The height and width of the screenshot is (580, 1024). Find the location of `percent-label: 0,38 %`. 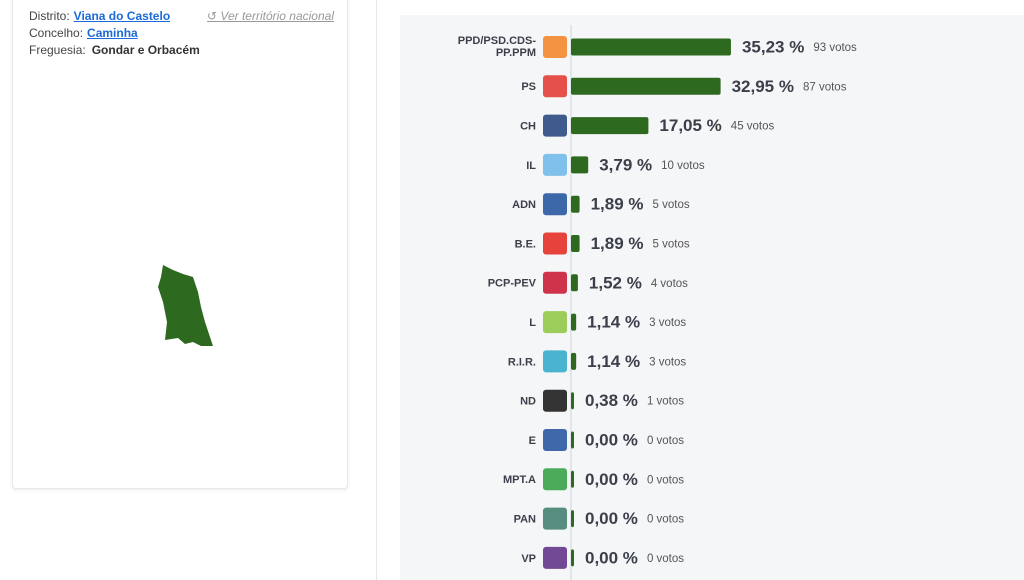

percent-label: 0,38 % is located at coordinates (611, 400).